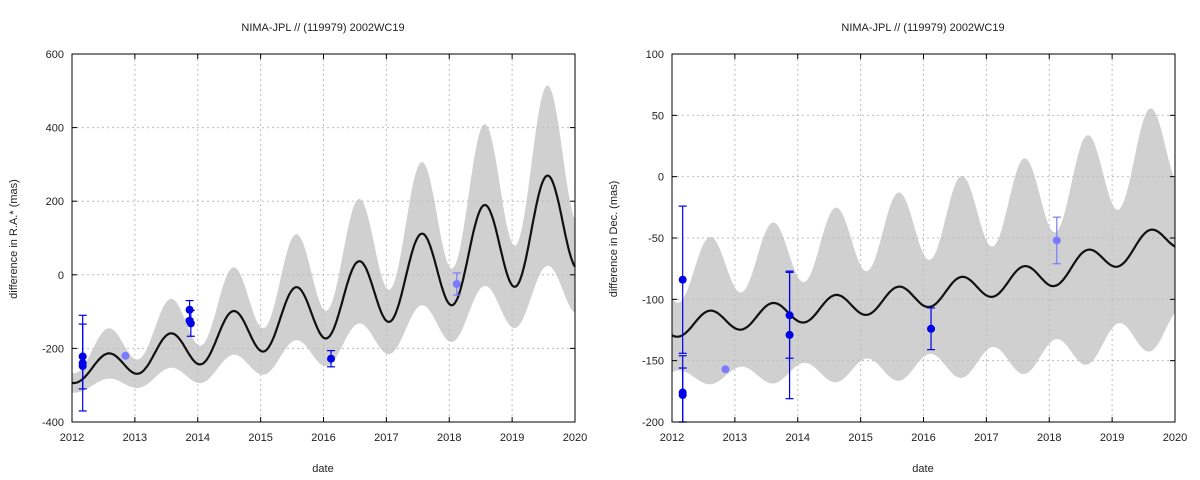  What do you see at coordinates (614, 239) in the screenshot?
I see `dec-y-axis-label: difference in Dec. (mas)` at bounding box center [614, 239].